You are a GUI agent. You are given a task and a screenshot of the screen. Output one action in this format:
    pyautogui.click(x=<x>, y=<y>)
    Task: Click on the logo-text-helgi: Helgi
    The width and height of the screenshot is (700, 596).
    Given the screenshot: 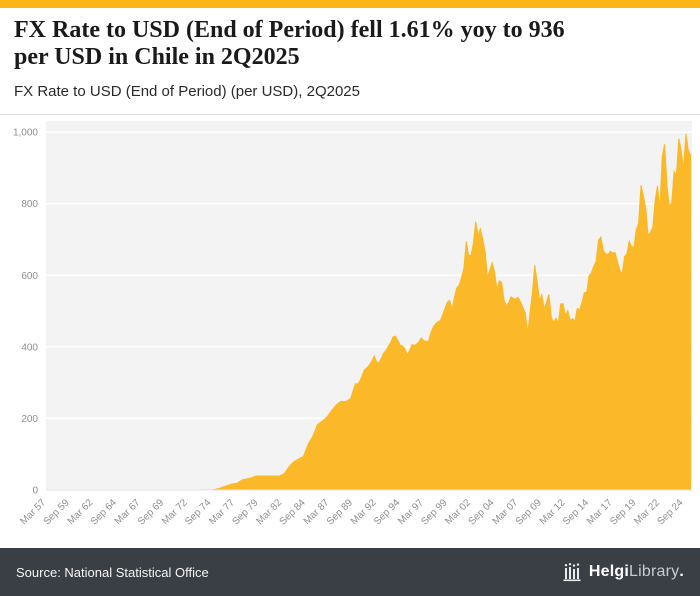 What is the action you would take?
    pyautogui.click(x=609, y=571)
    